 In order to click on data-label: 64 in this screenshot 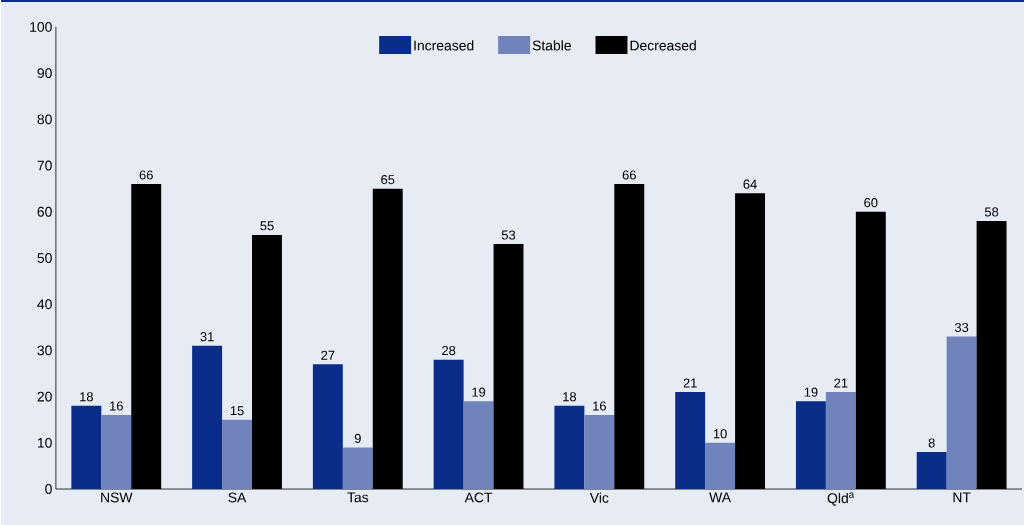, I will do `click(750, 184)`.